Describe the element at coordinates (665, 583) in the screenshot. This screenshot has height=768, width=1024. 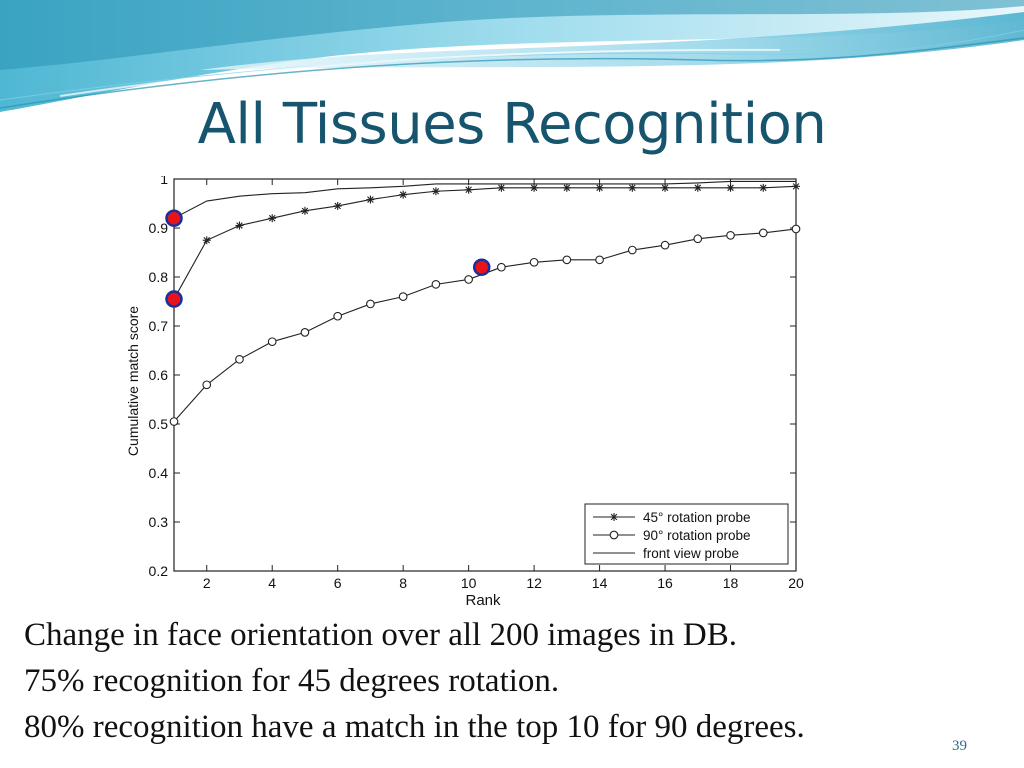
I see `x-tick-label: 16` at that location.